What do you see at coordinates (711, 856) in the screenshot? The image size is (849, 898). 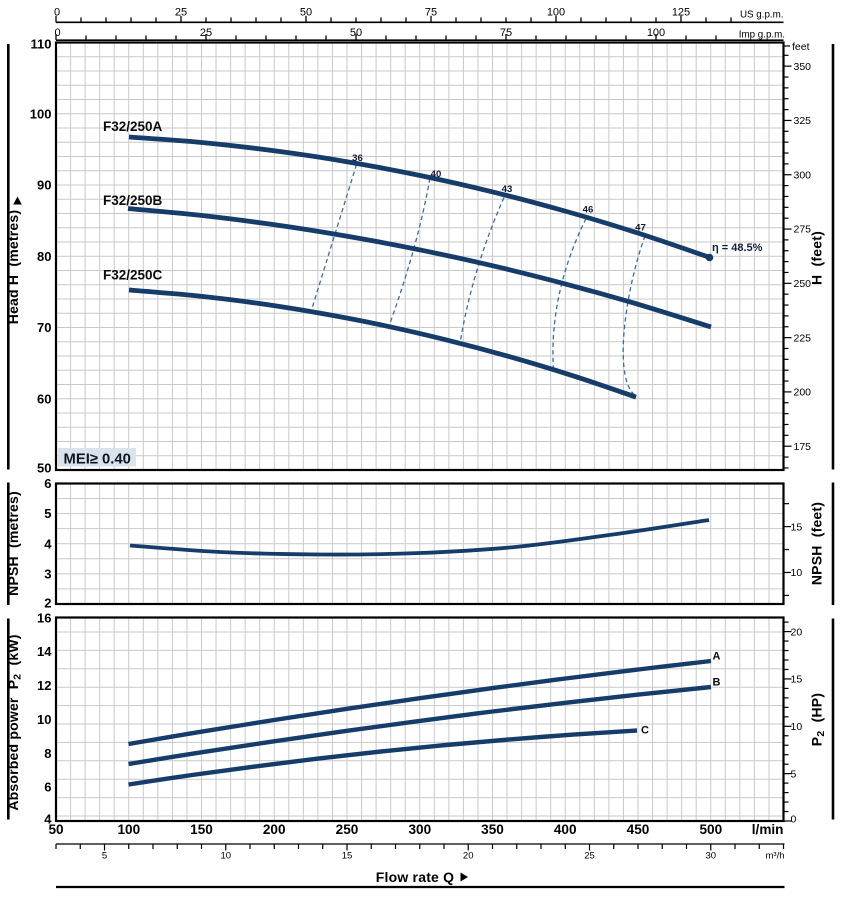 I see `svg-text: 30` at bounding box center [711, 856].